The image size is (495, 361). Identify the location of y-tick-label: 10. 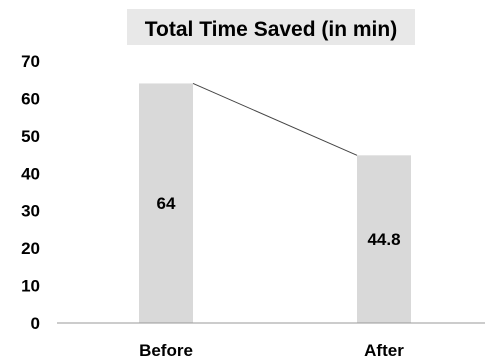
(30, 286).